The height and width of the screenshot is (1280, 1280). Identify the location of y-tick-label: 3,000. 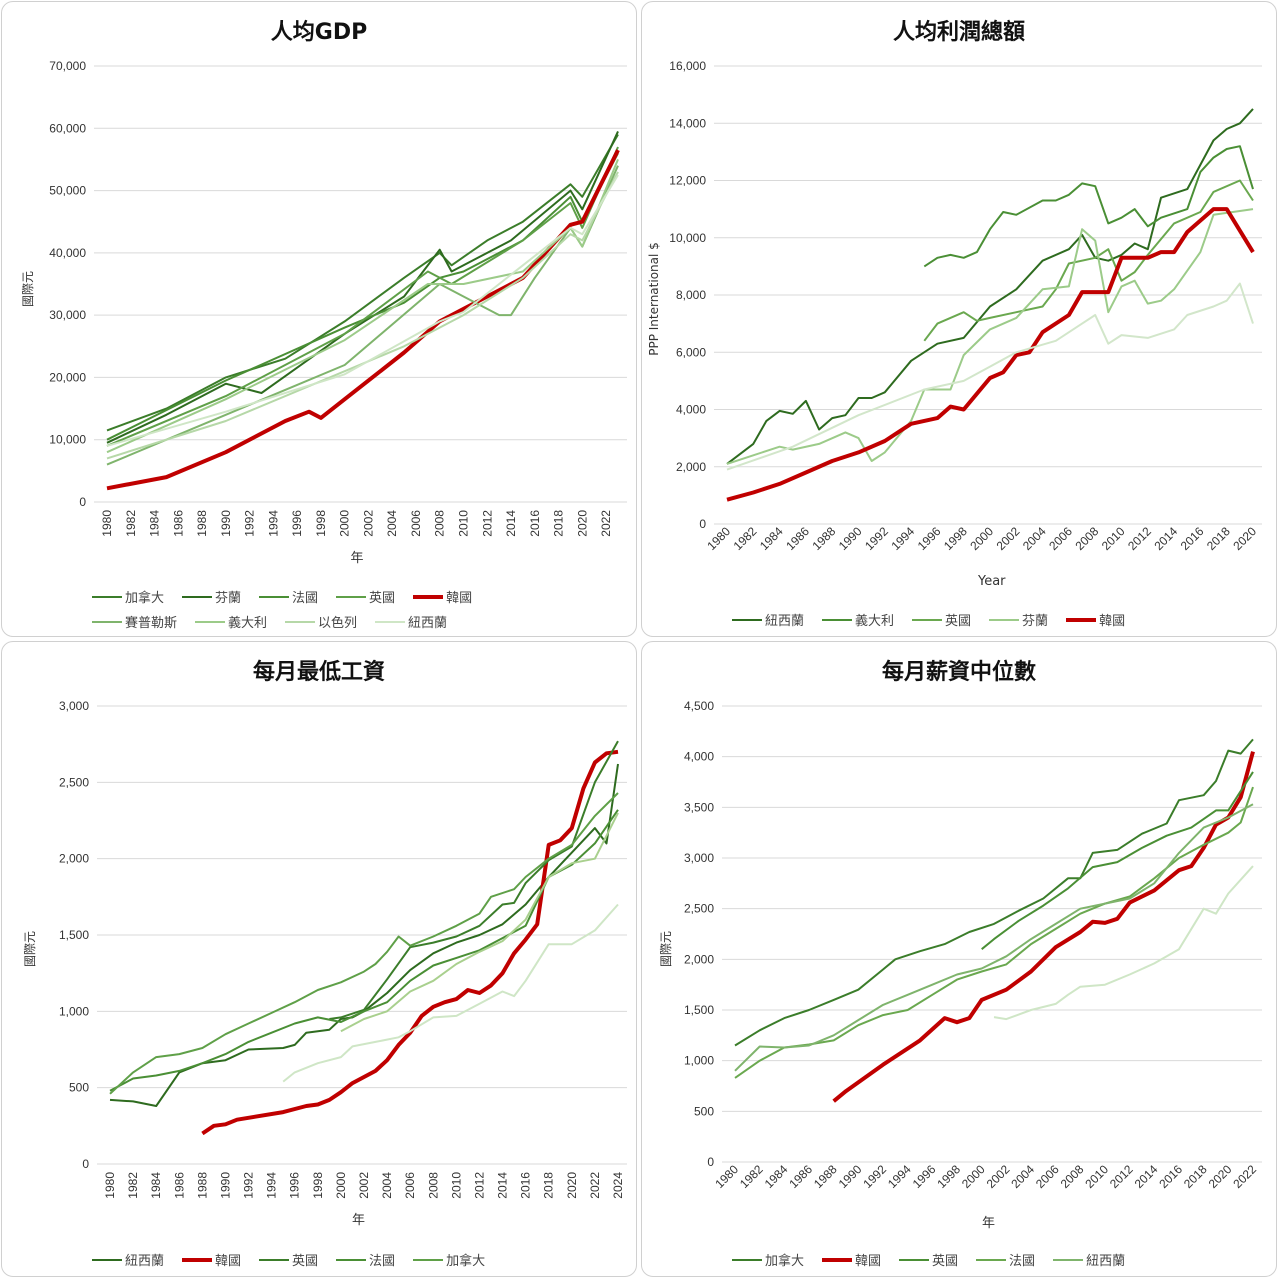
(699, 858).